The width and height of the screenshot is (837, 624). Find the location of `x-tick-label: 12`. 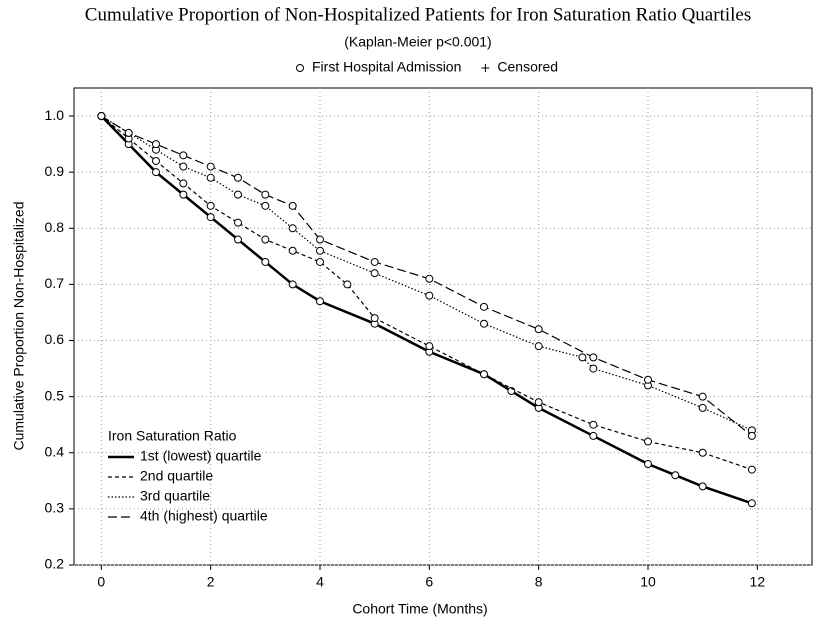

x-tick-label: 12 is located at coordinates (758, 582).